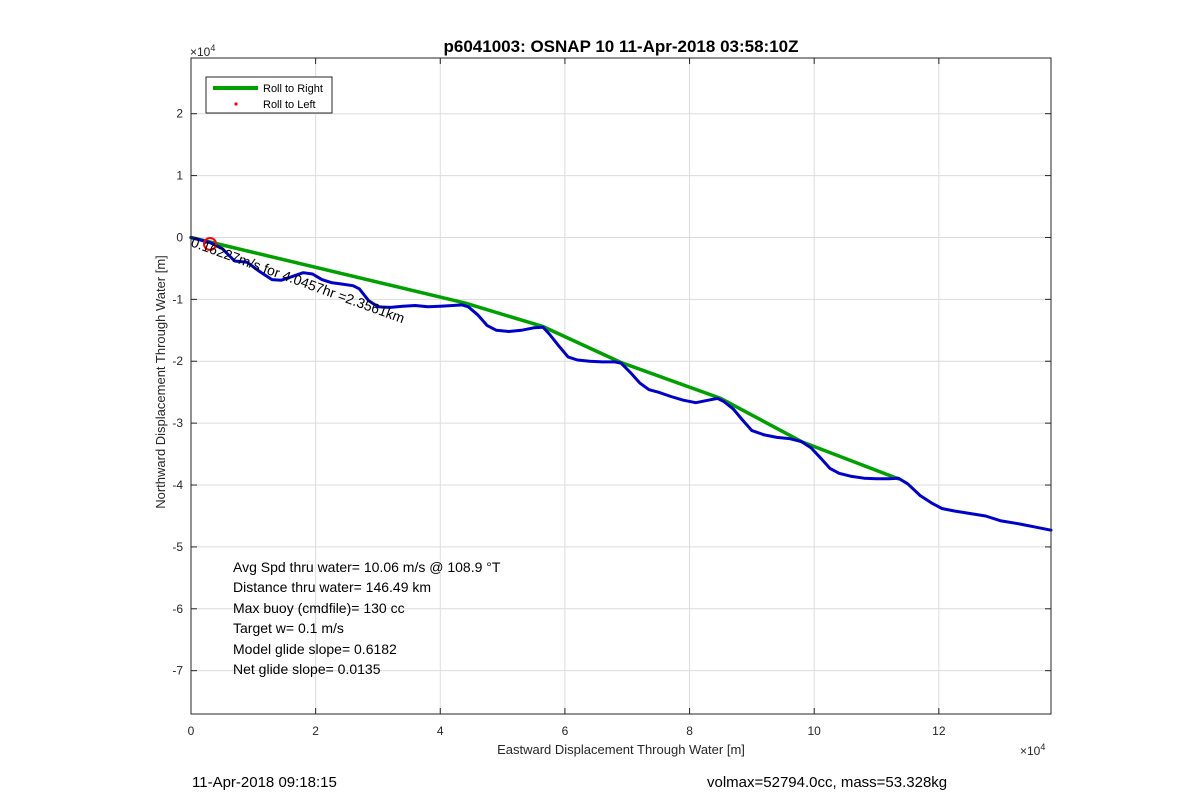  I want to click on y-tick-label: -3, so click(177, 423).